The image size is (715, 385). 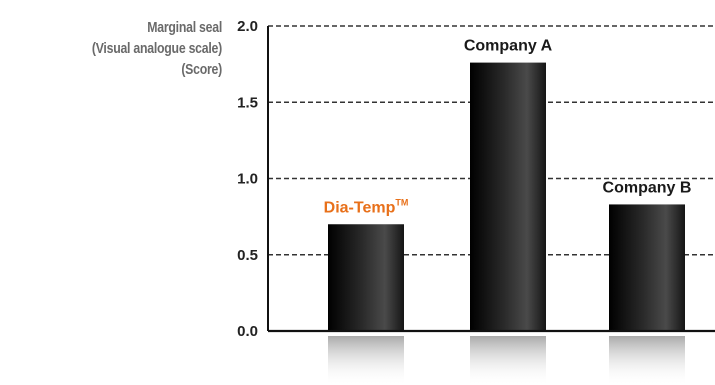 I want to click on bar-category-label: Company B, so click(x=647, y=187).